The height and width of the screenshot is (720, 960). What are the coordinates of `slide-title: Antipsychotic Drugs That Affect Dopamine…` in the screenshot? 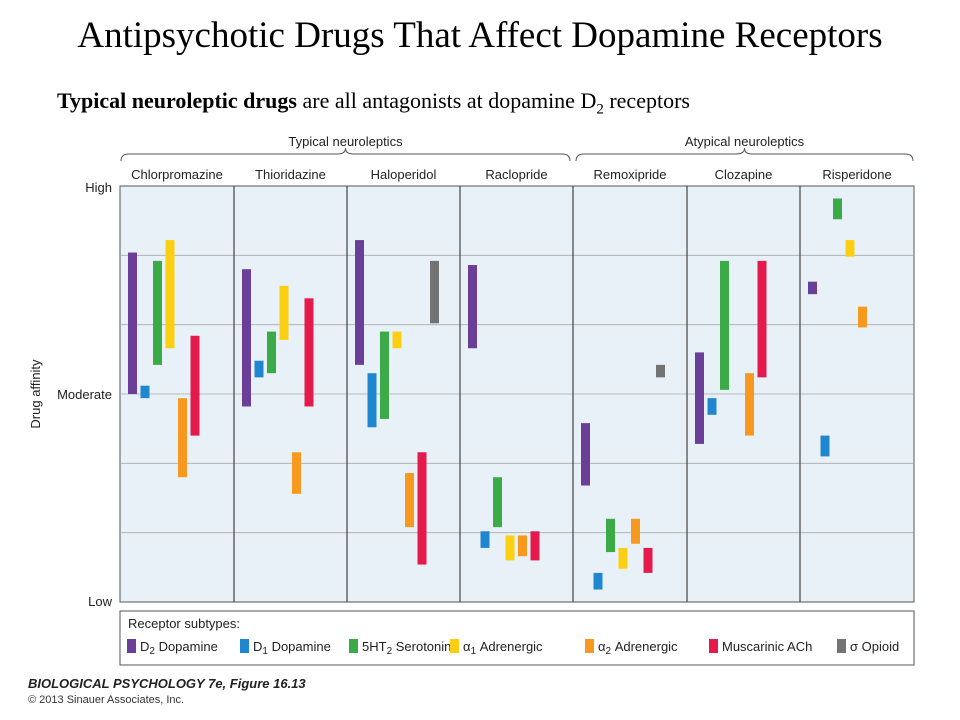 It's located at (480, 35).